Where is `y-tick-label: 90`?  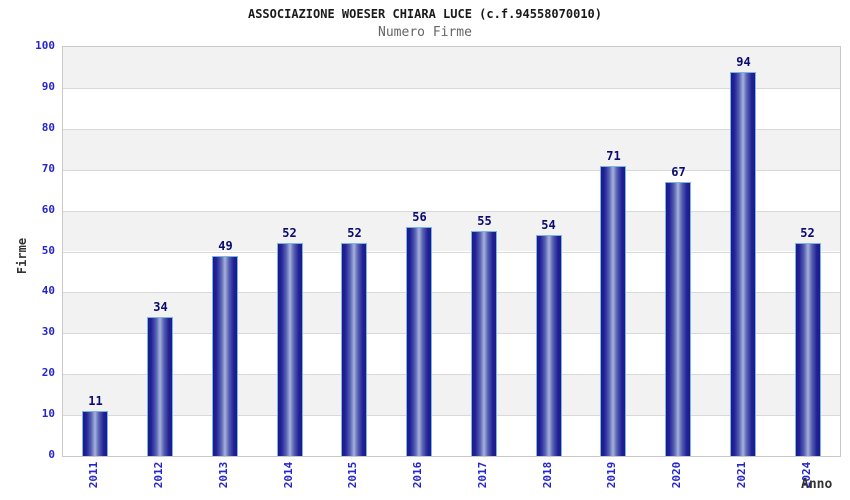 y-tick-label: 90 is located at coordinates (48, 86).